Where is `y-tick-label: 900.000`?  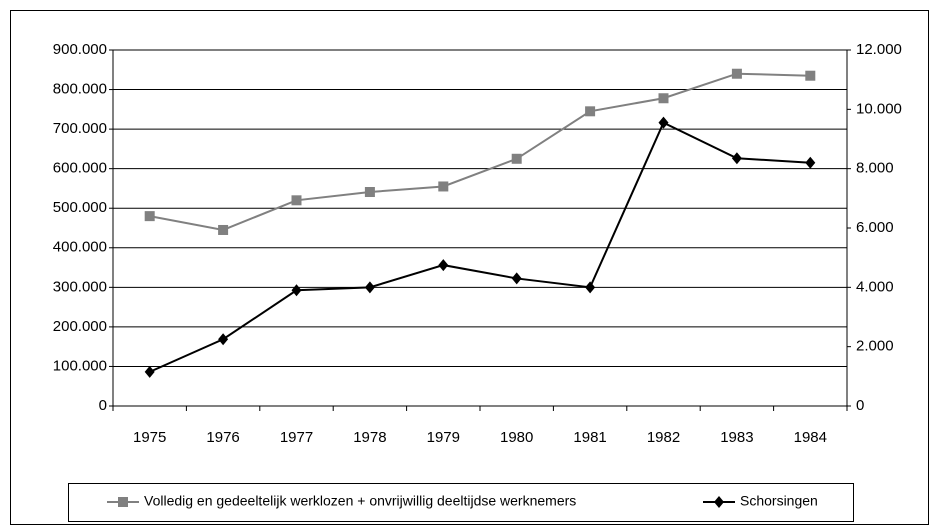 y-tick-label: 900.000 is located at coordinates (80, 49).